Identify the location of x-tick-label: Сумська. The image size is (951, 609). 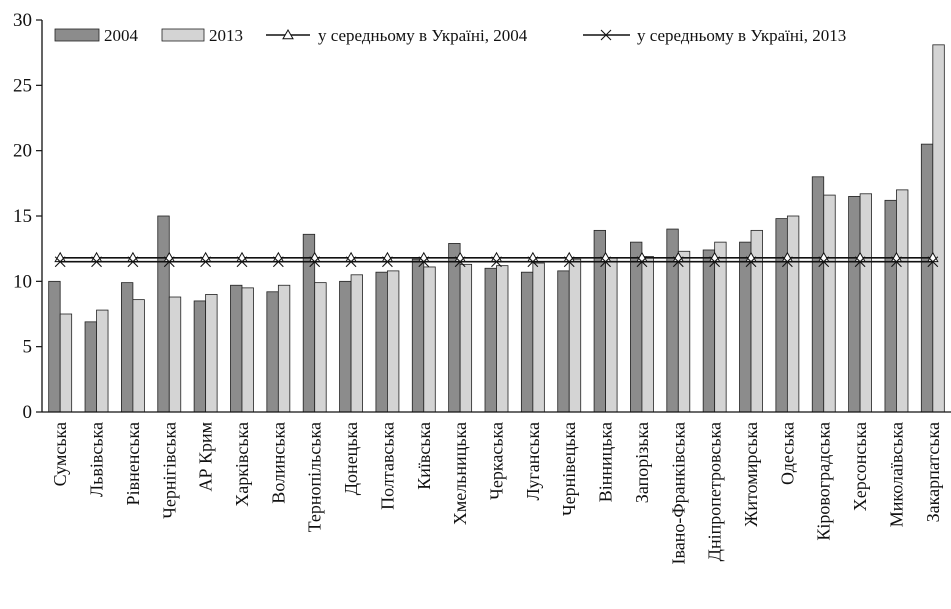
(60, 454).